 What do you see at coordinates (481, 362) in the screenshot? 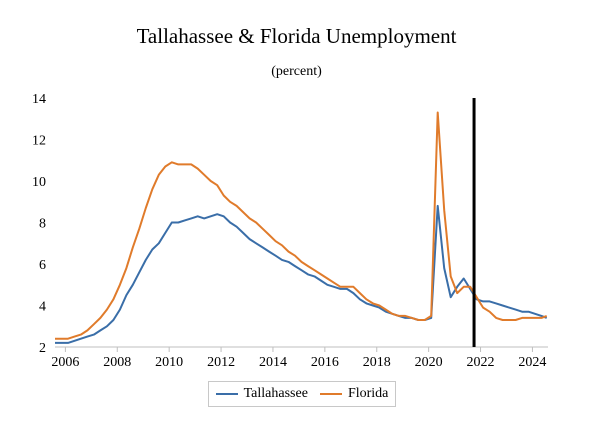
I see `x-tick-label: 2022` at bounding box center [481, 362].